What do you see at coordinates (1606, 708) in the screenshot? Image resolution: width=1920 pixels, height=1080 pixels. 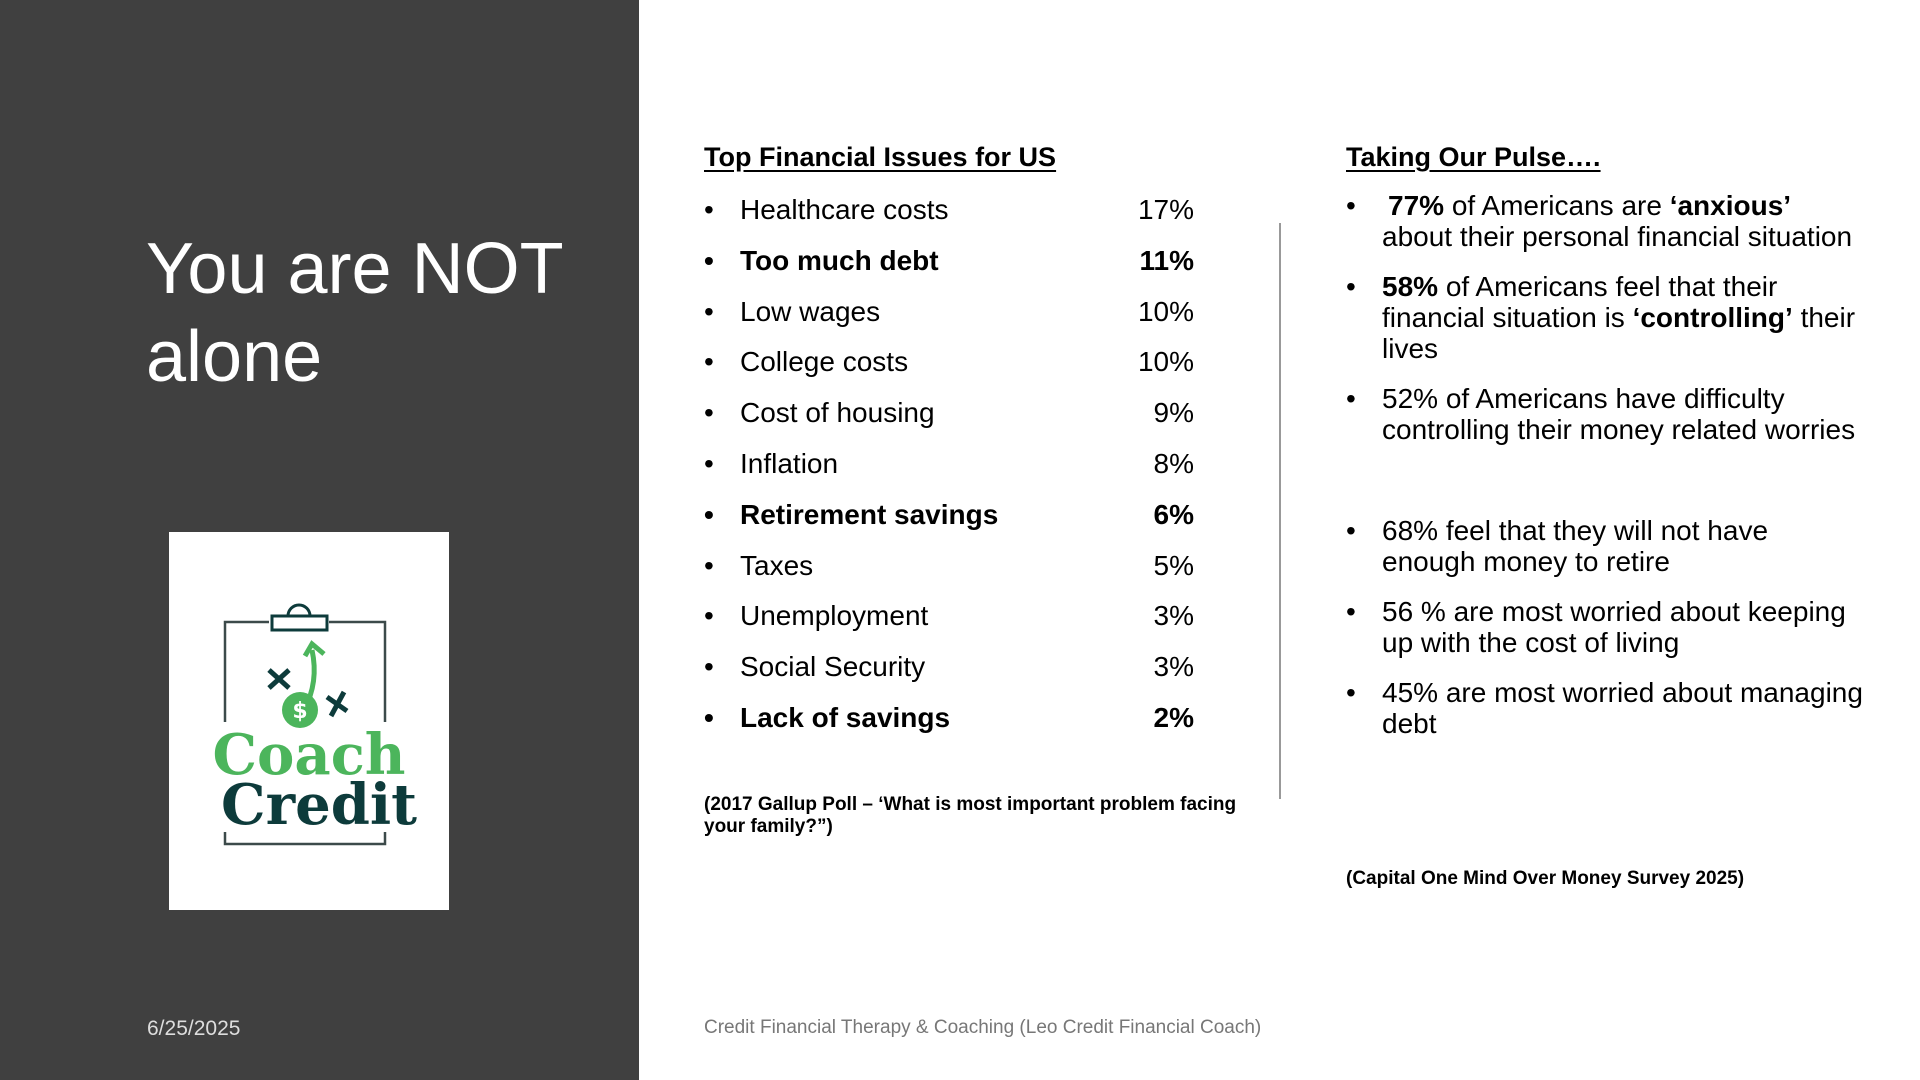 I see `pulse-item: 45% are most worried about managing debt` at bounding box center [1606, 708].